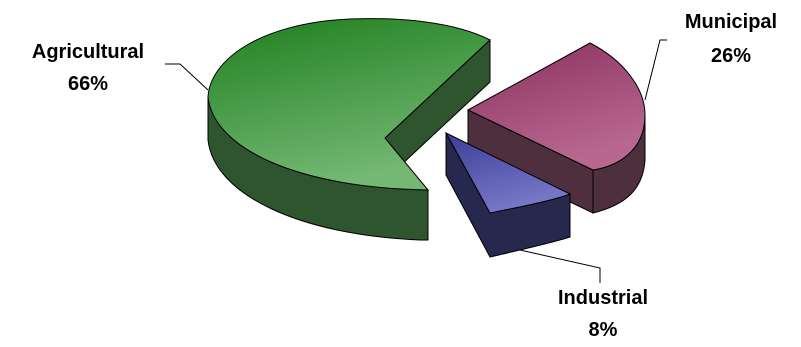  I want to click on leader-line-municipal, so click(655, 70).